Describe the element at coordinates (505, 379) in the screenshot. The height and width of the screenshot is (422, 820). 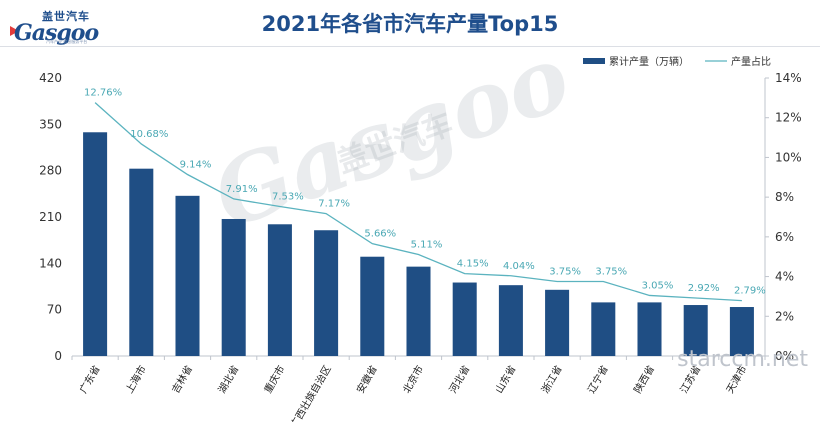
I see `x-tick-label: 山东省` at that location.